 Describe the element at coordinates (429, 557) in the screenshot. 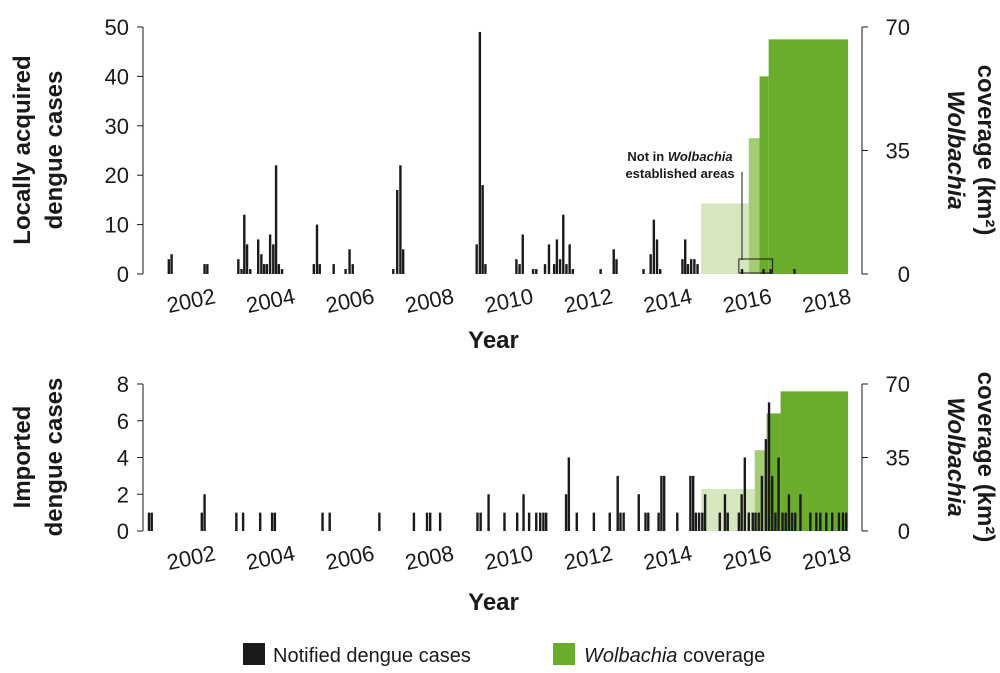

I see `x-tick-label: 2008` at that location.